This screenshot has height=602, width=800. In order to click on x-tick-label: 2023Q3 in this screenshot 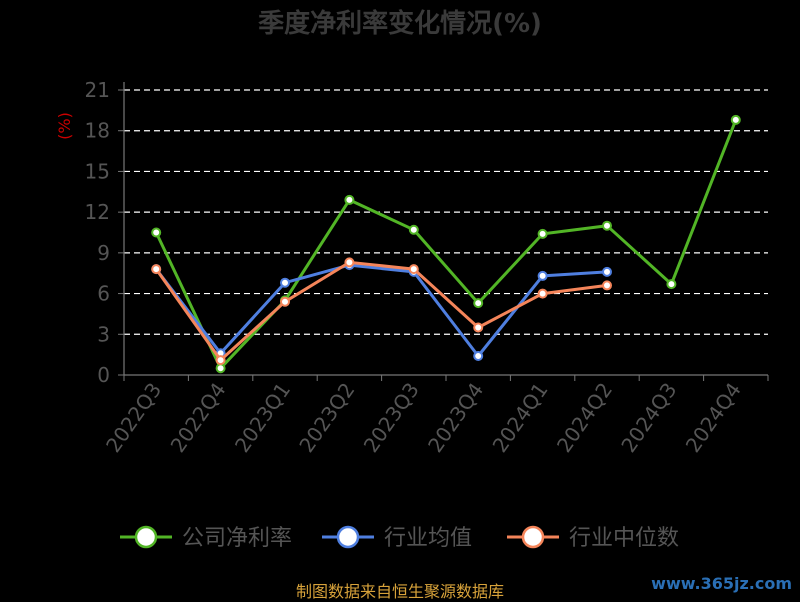, I will do `click(391, 417)`.